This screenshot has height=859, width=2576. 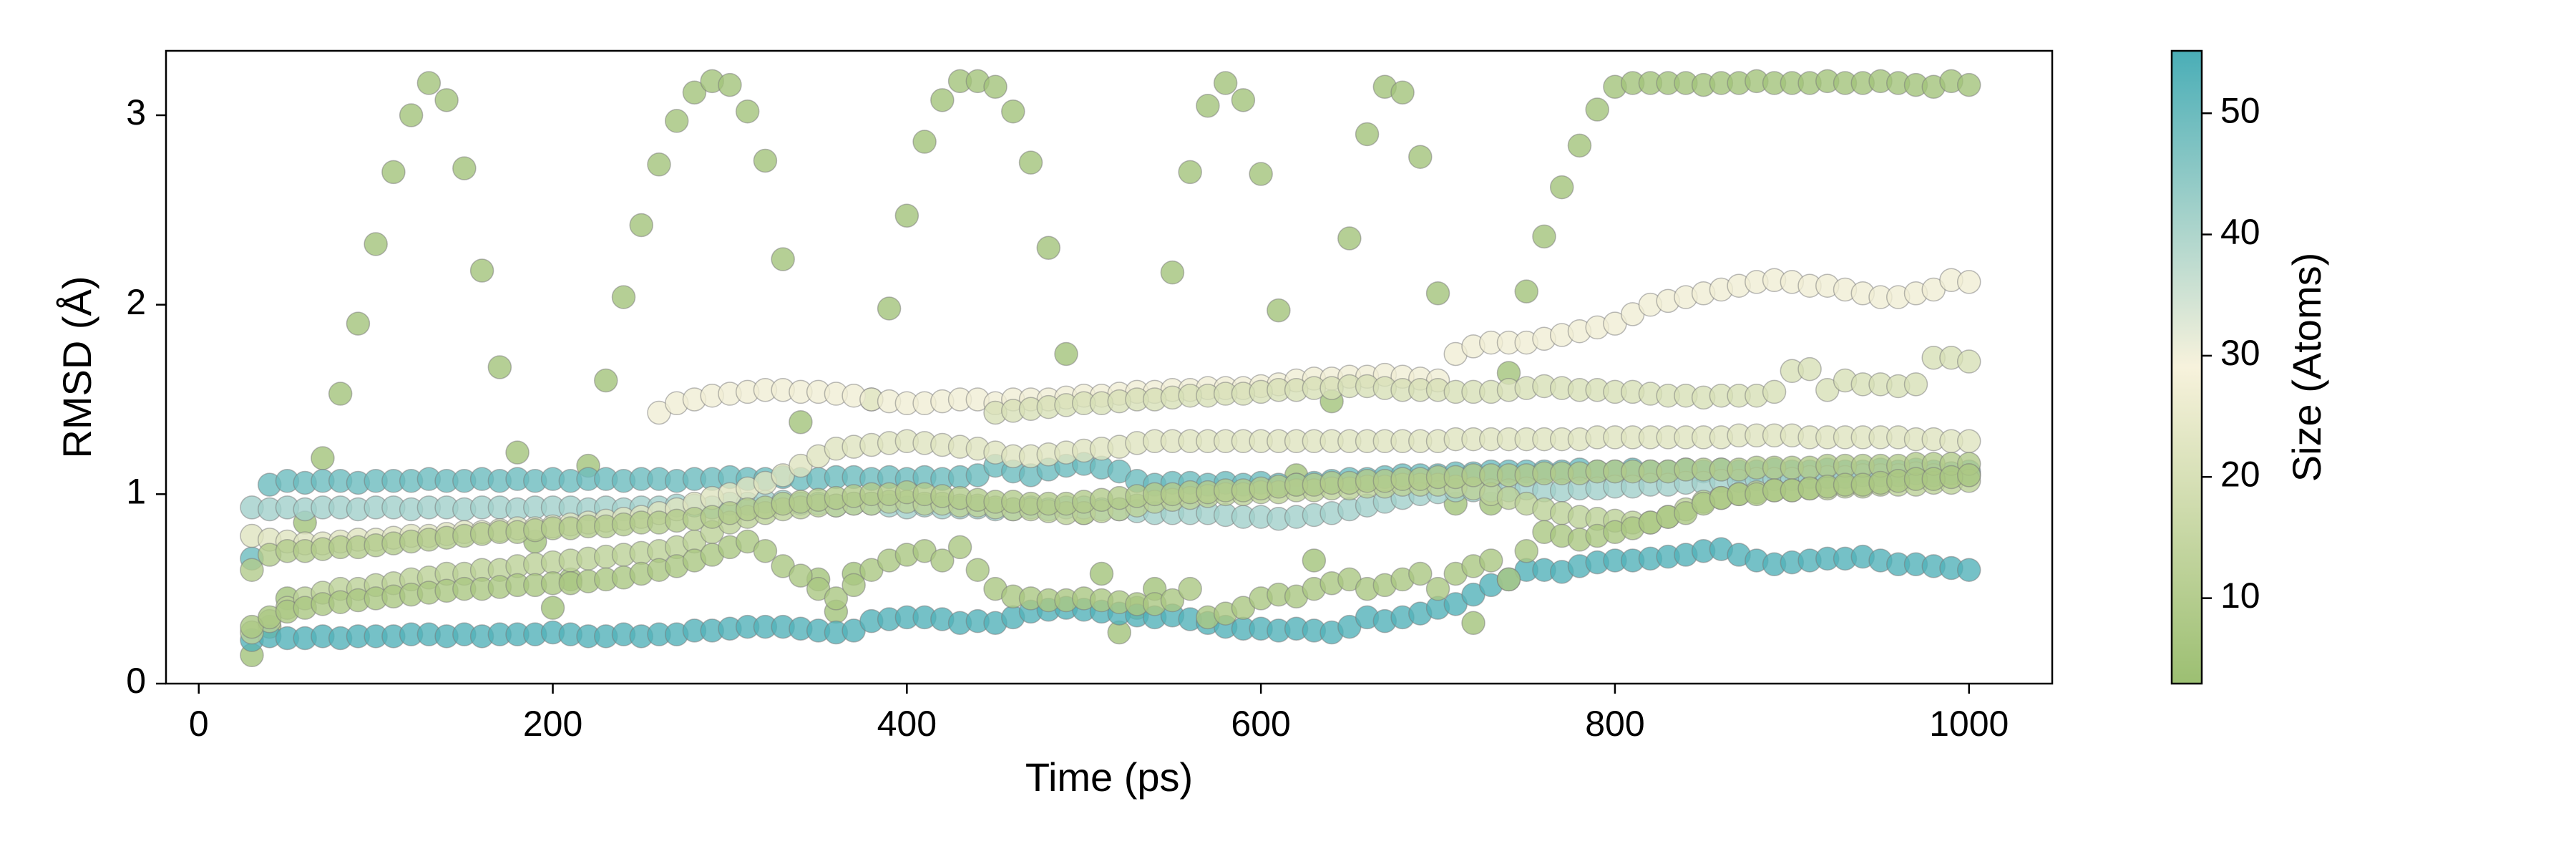 I want to click on y-tick-label: 0, so click(x=136, y=681).